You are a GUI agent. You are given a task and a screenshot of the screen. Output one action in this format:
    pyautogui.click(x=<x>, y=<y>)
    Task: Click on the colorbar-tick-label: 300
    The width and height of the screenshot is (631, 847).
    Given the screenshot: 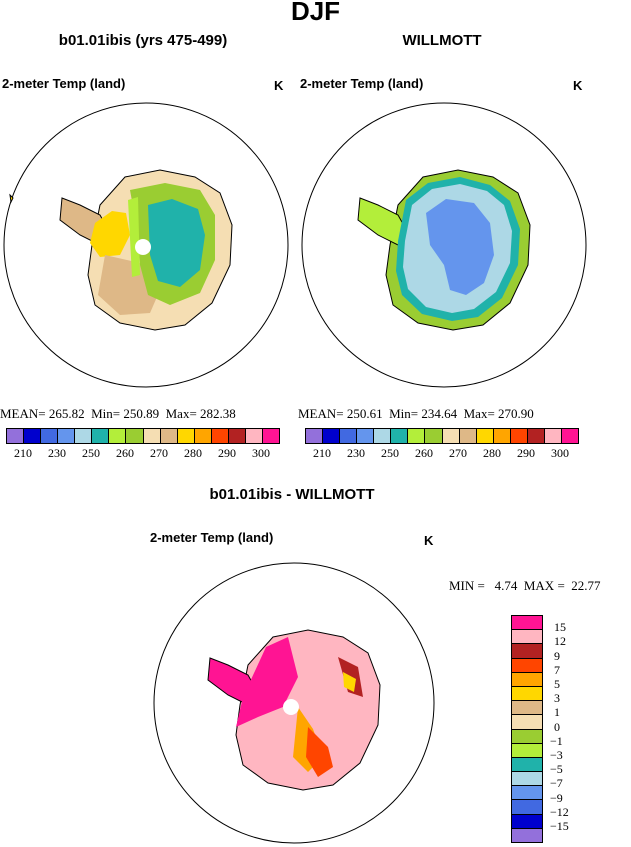 What is the action you would take?
    pyautogui.click(x=261, y=453)
    